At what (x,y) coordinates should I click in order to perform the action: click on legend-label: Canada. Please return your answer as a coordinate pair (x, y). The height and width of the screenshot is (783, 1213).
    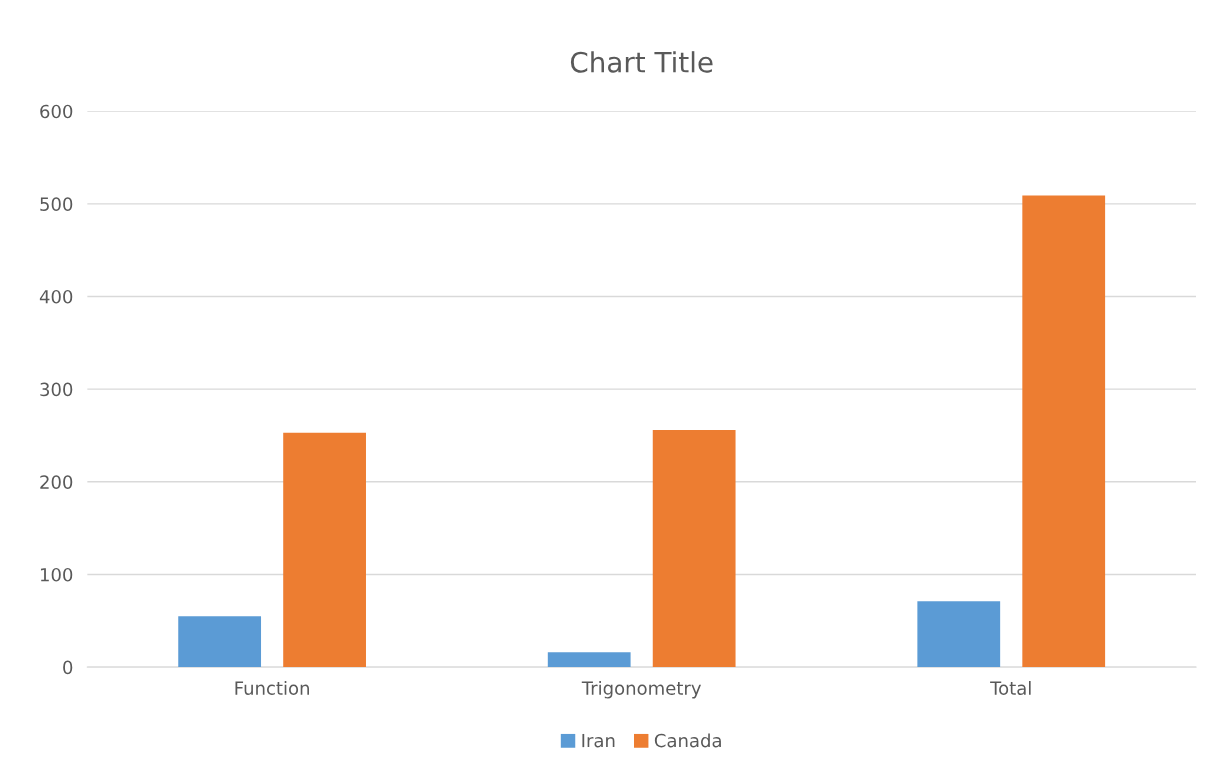
    Looking at the image, I should click on (687, 740).